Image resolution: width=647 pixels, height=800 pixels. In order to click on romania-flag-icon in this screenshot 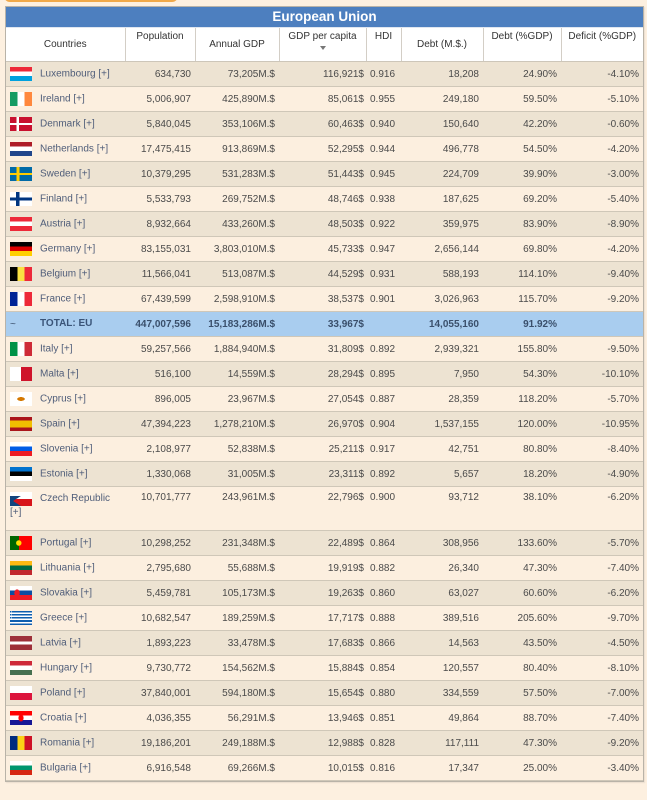, I will do `click(21, 743)`.